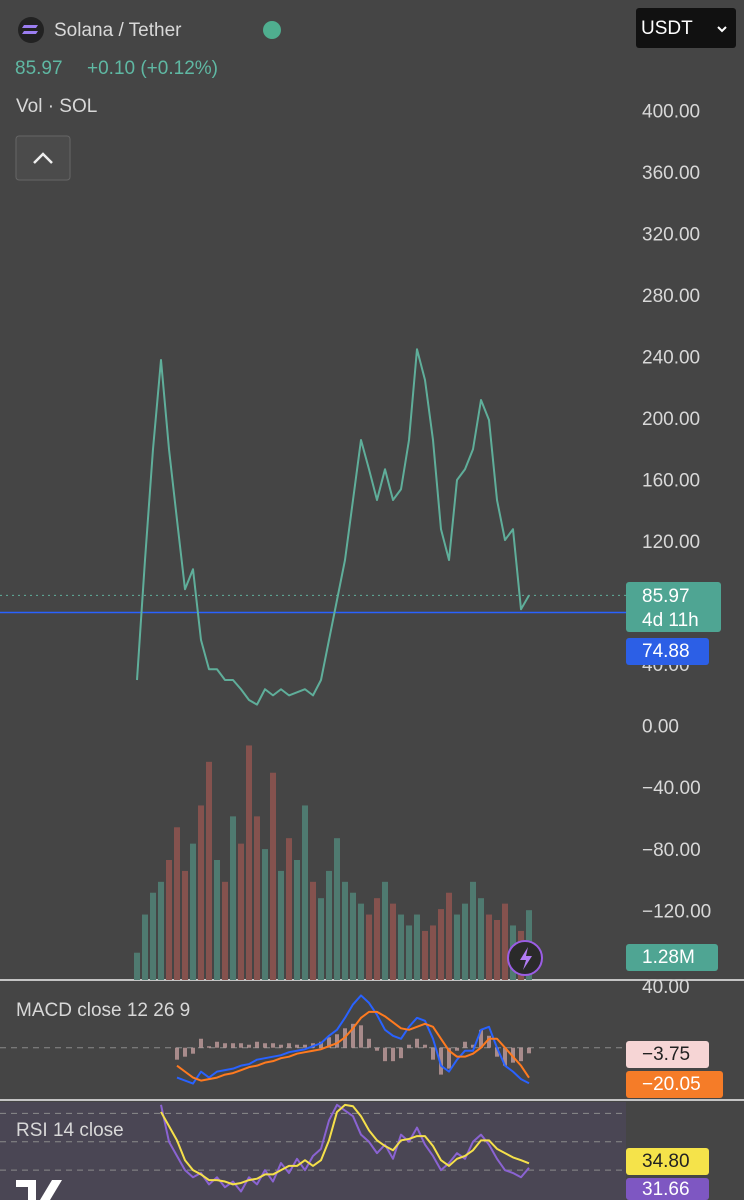 The image size is (744, 1200). Describe the element at coordinates (31, 30) in the screenshot. I see `coin-logo` at that location.